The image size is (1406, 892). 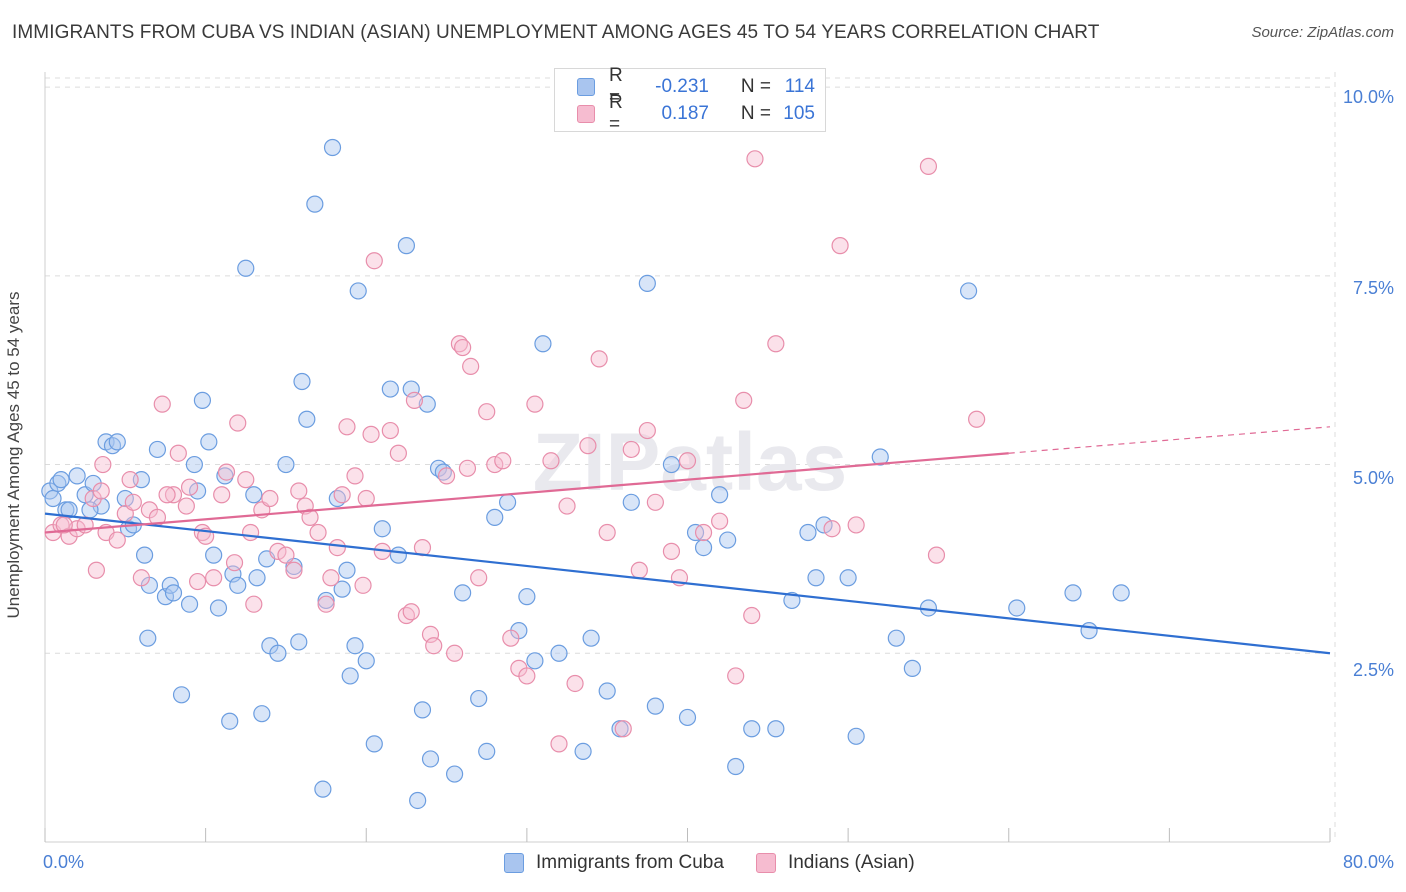 I want to click on legend-row-cuba: R = -0.231 N = 114, so click(x=696, y=86).